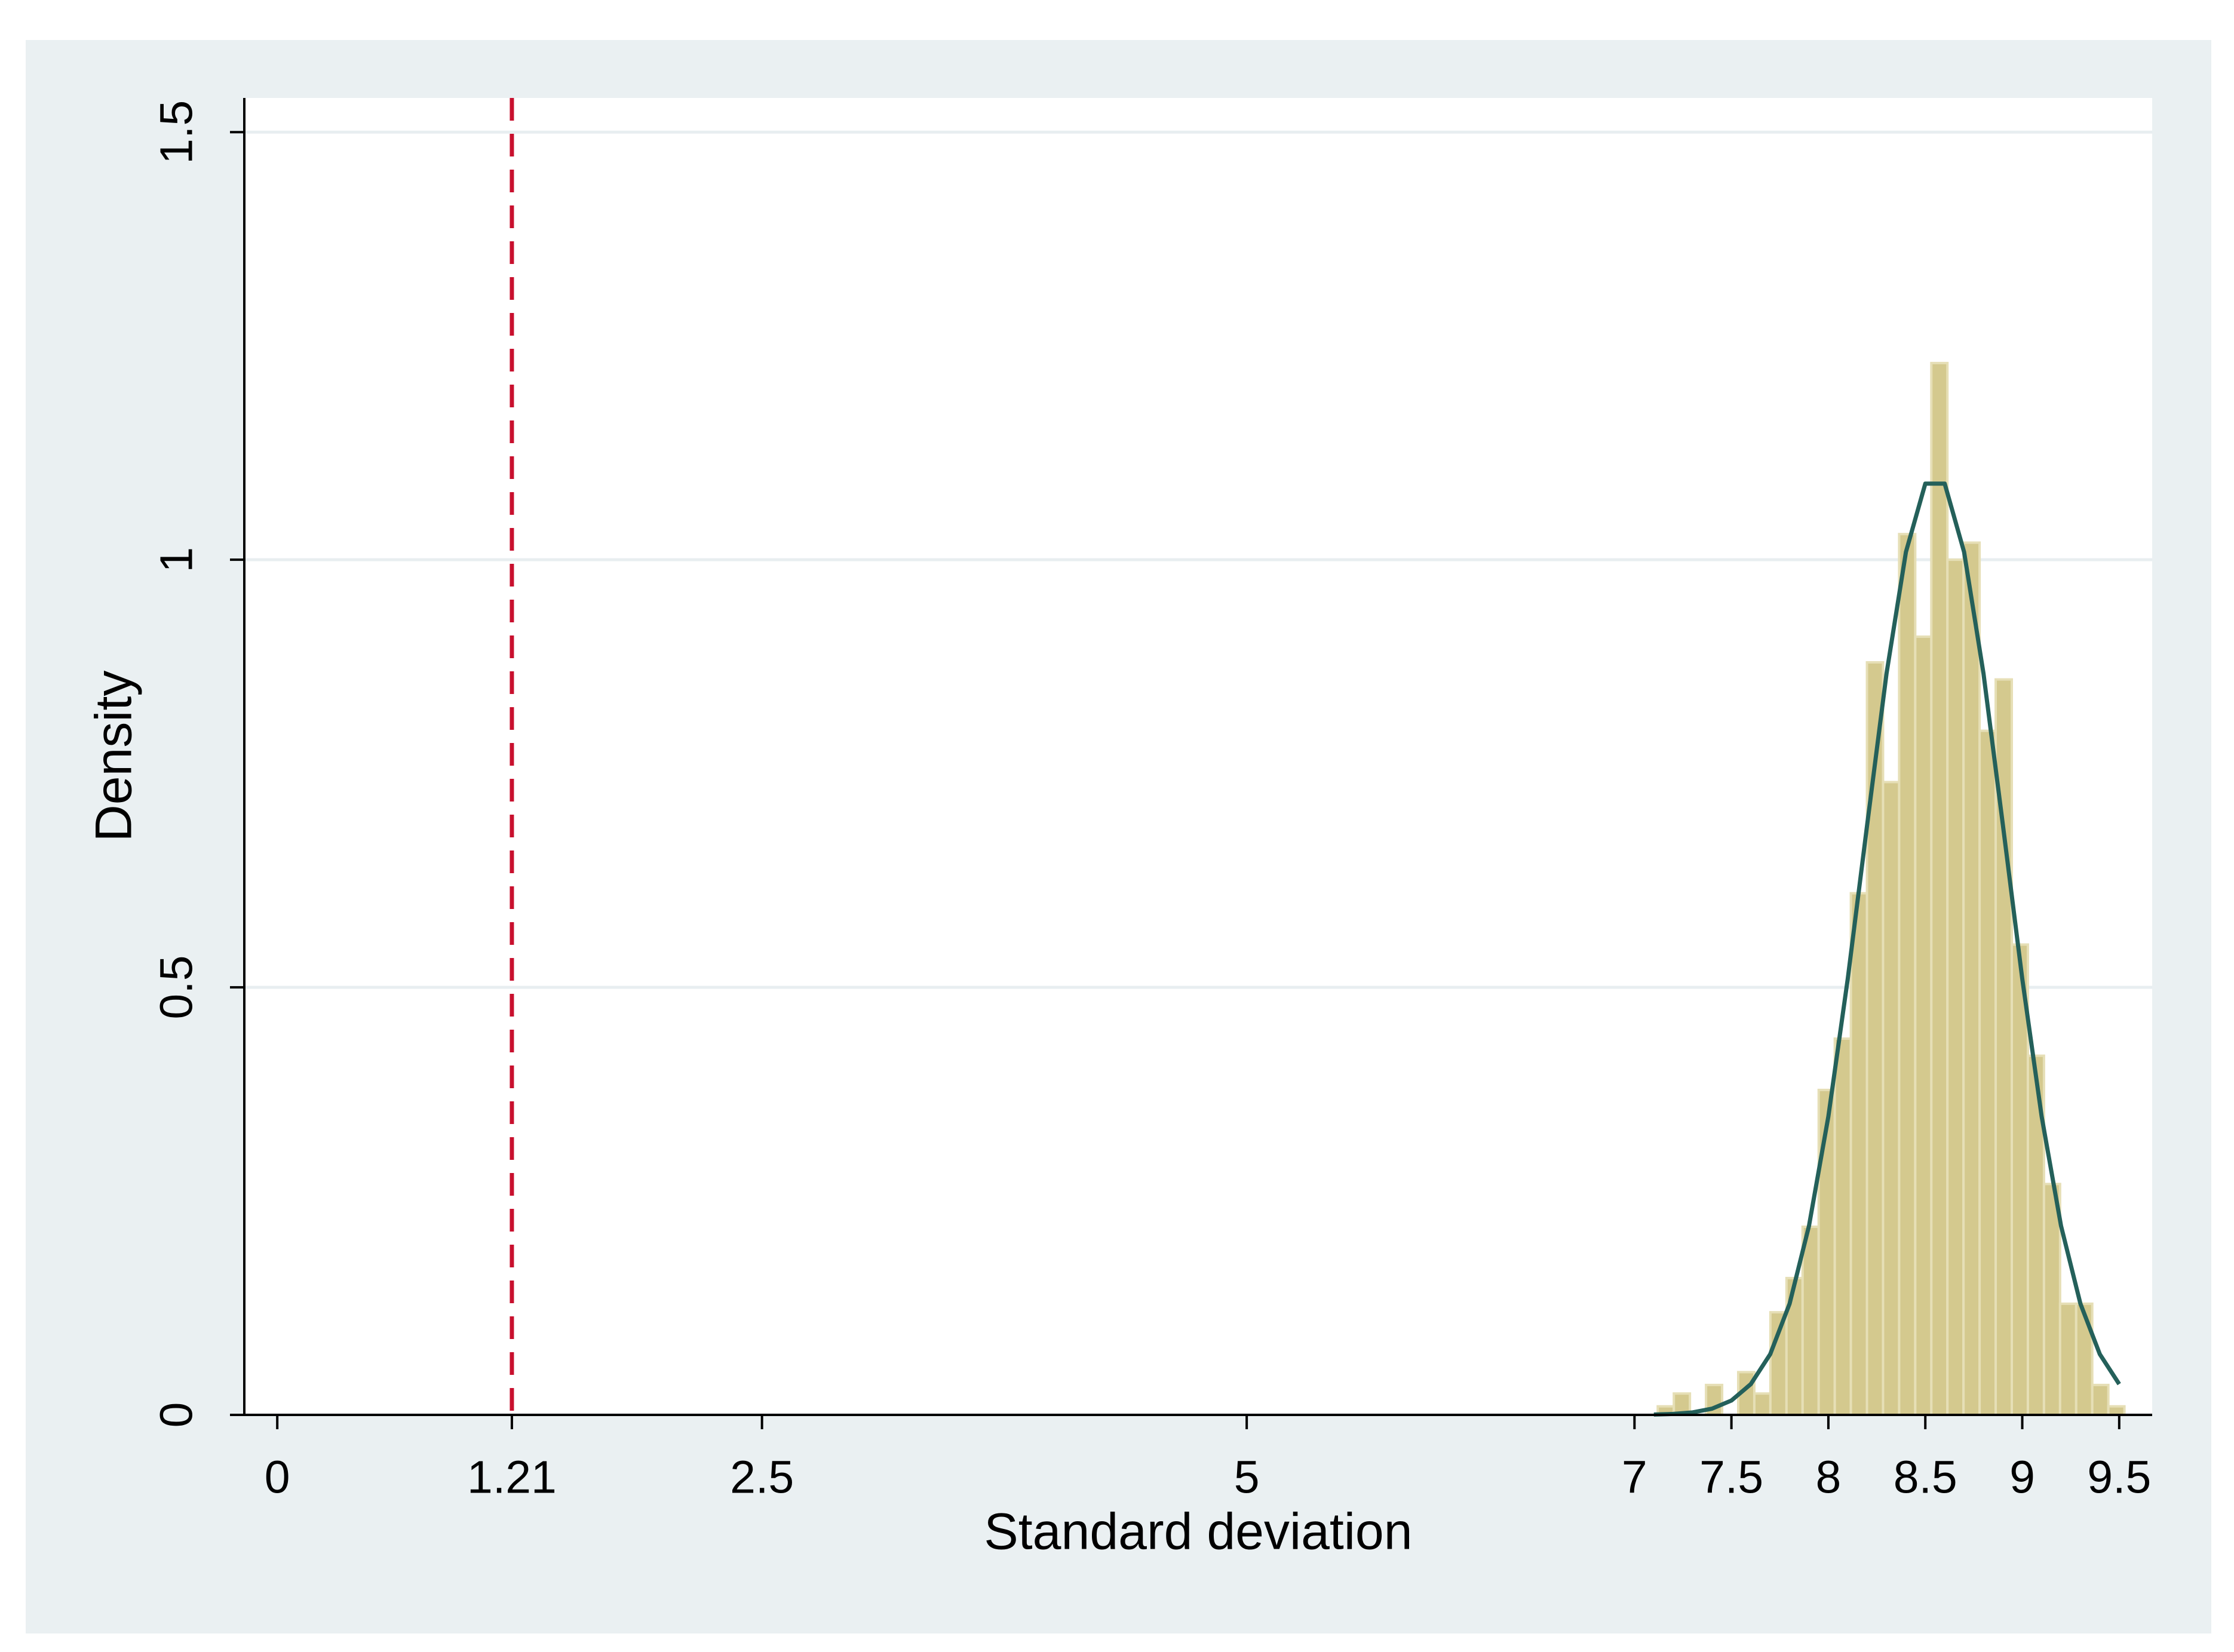 The image size is (2234, 1652). I want to click on y-tick-label: 1, so click(176, 560).